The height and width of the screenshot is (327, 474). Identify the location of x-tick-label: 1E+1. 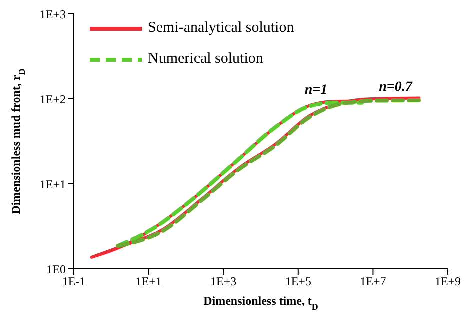
(149, 281).